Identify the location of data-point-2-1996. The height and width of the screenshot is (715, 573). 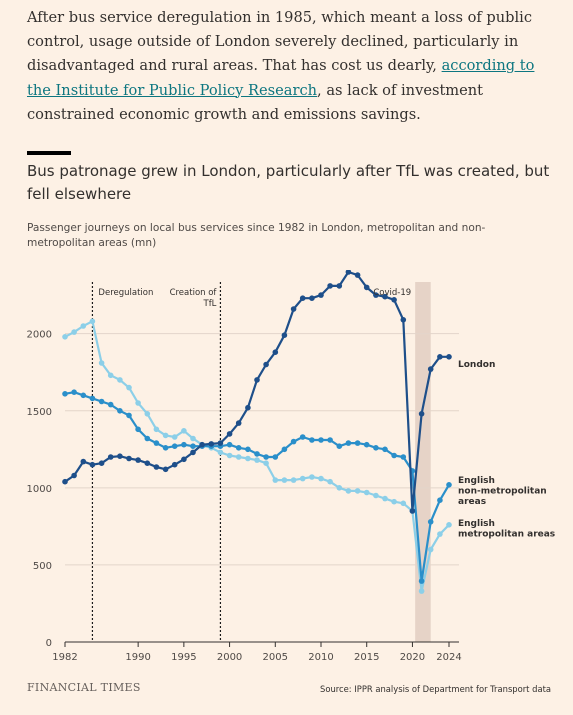
(193, 438).